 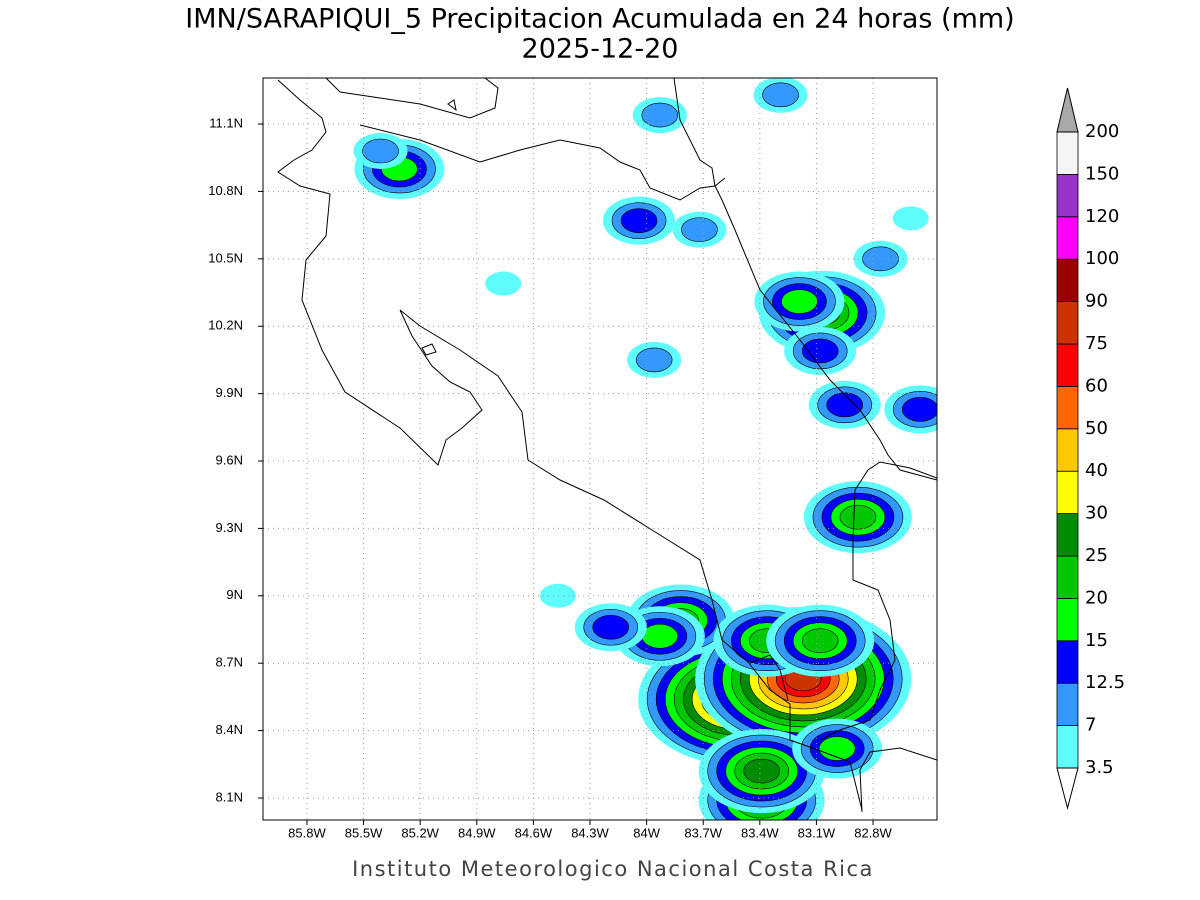 What do you see at coordinates (1099, 767) in the screenshot?
I see `colorbar-label: 3.5` at bounding box center [1099, 767].